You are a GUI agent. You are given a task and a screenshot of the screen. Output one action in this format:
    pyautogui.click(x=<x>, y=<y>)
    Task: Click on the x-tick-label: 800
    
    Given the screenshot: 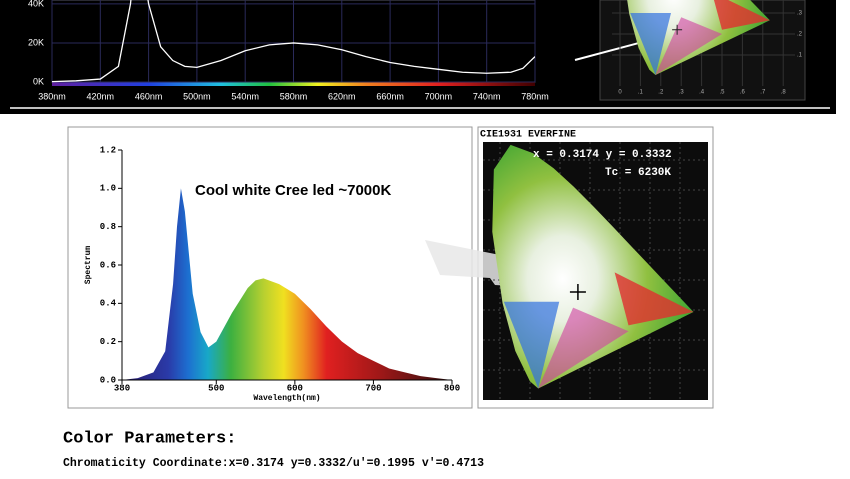 What is the action you would take?
    pyautogui.click(x=452, y=388)
    